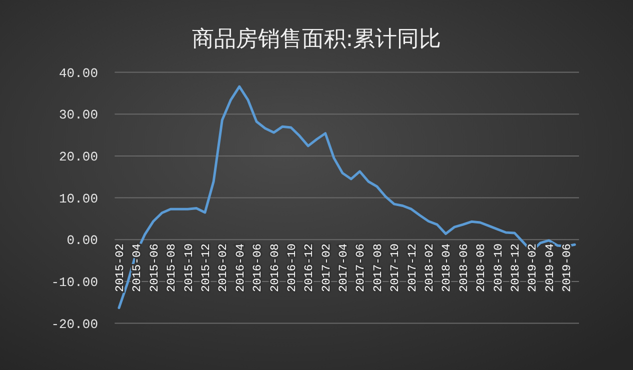  Describe the element at coordinates (241, 268) in the screenshot. I see `x-tick-label: 2016-04` at that location.